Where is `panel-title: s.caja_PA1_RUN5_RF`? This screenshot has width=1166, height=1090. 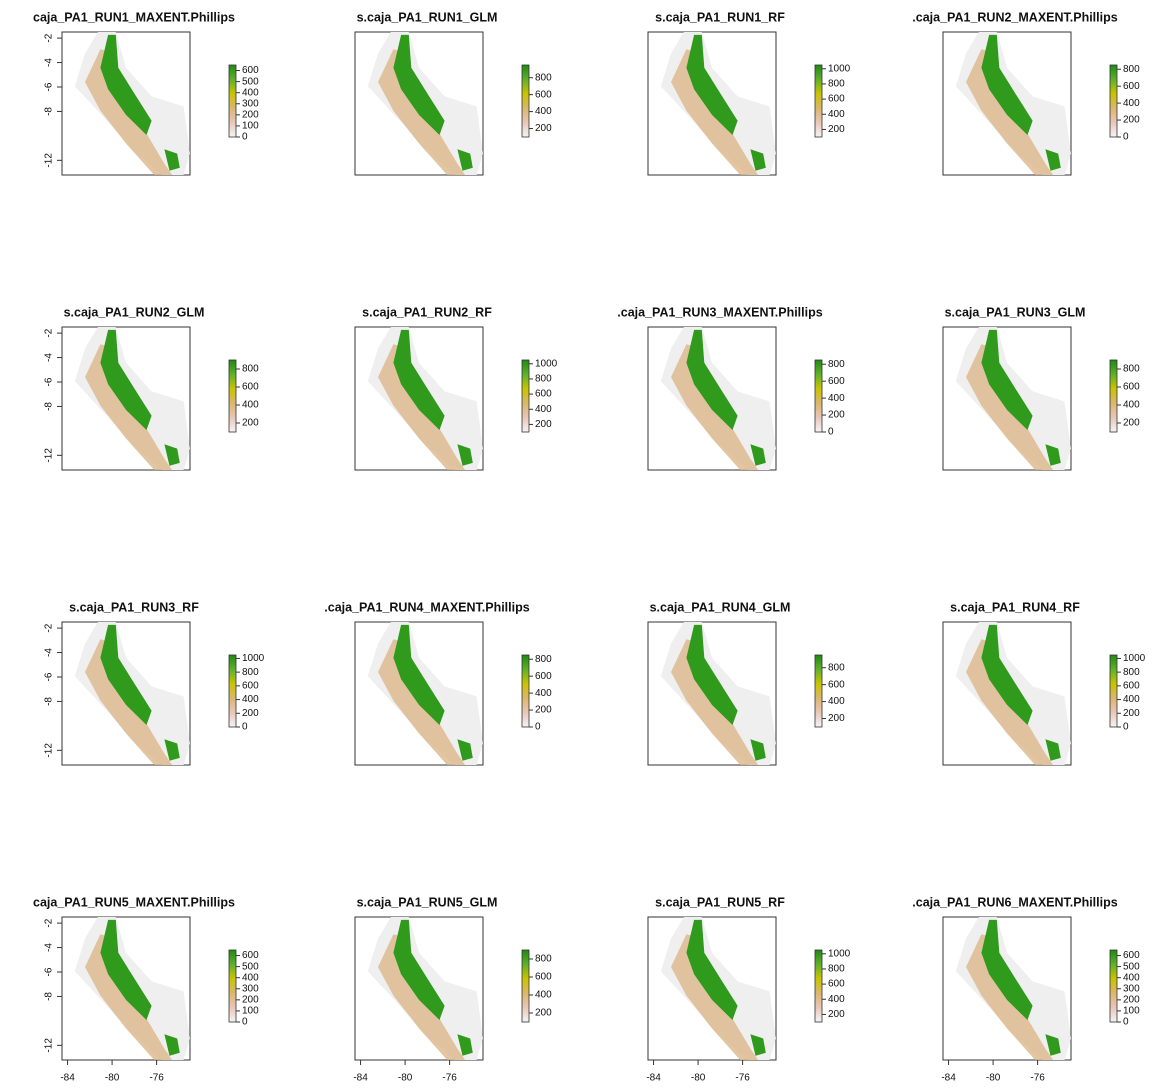
panel-title: s.caja_PA1_RUN5_RF is located at coordinates (720, 902).